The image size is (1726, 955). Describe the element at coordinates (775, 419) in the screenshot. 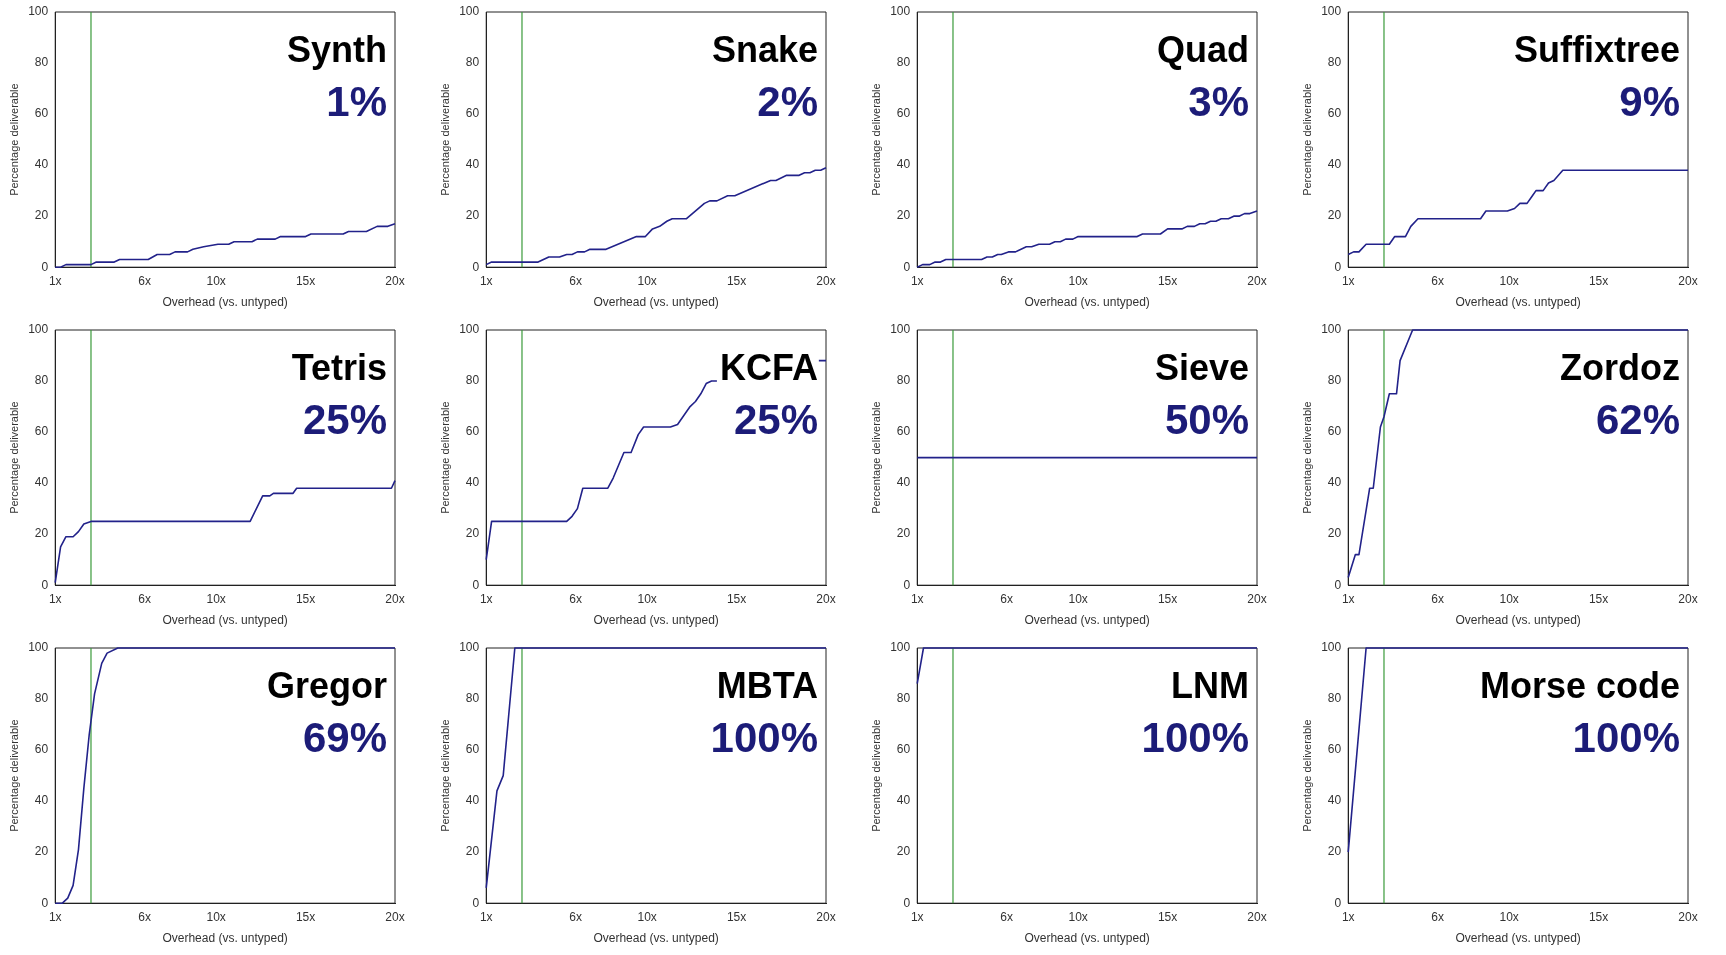

I see `annotation: 25%` at that location.